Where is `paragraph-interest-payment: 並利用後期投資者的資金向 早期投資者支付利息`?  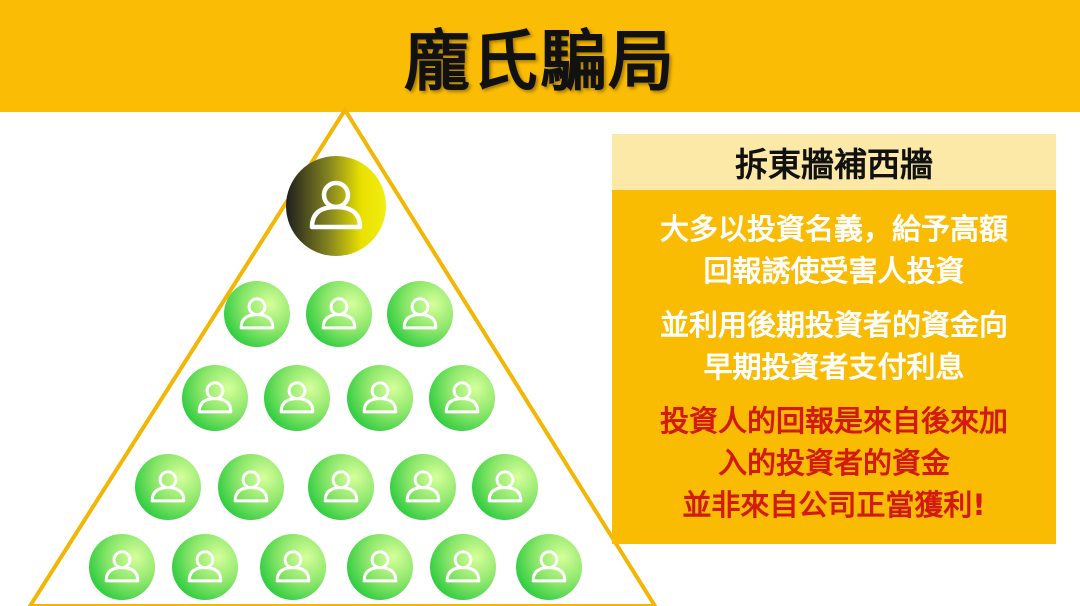 paragraph-interest-payment: 並利用後期投資者的資金向 早期投資者支付利息 is located at coordinates (834, 346).